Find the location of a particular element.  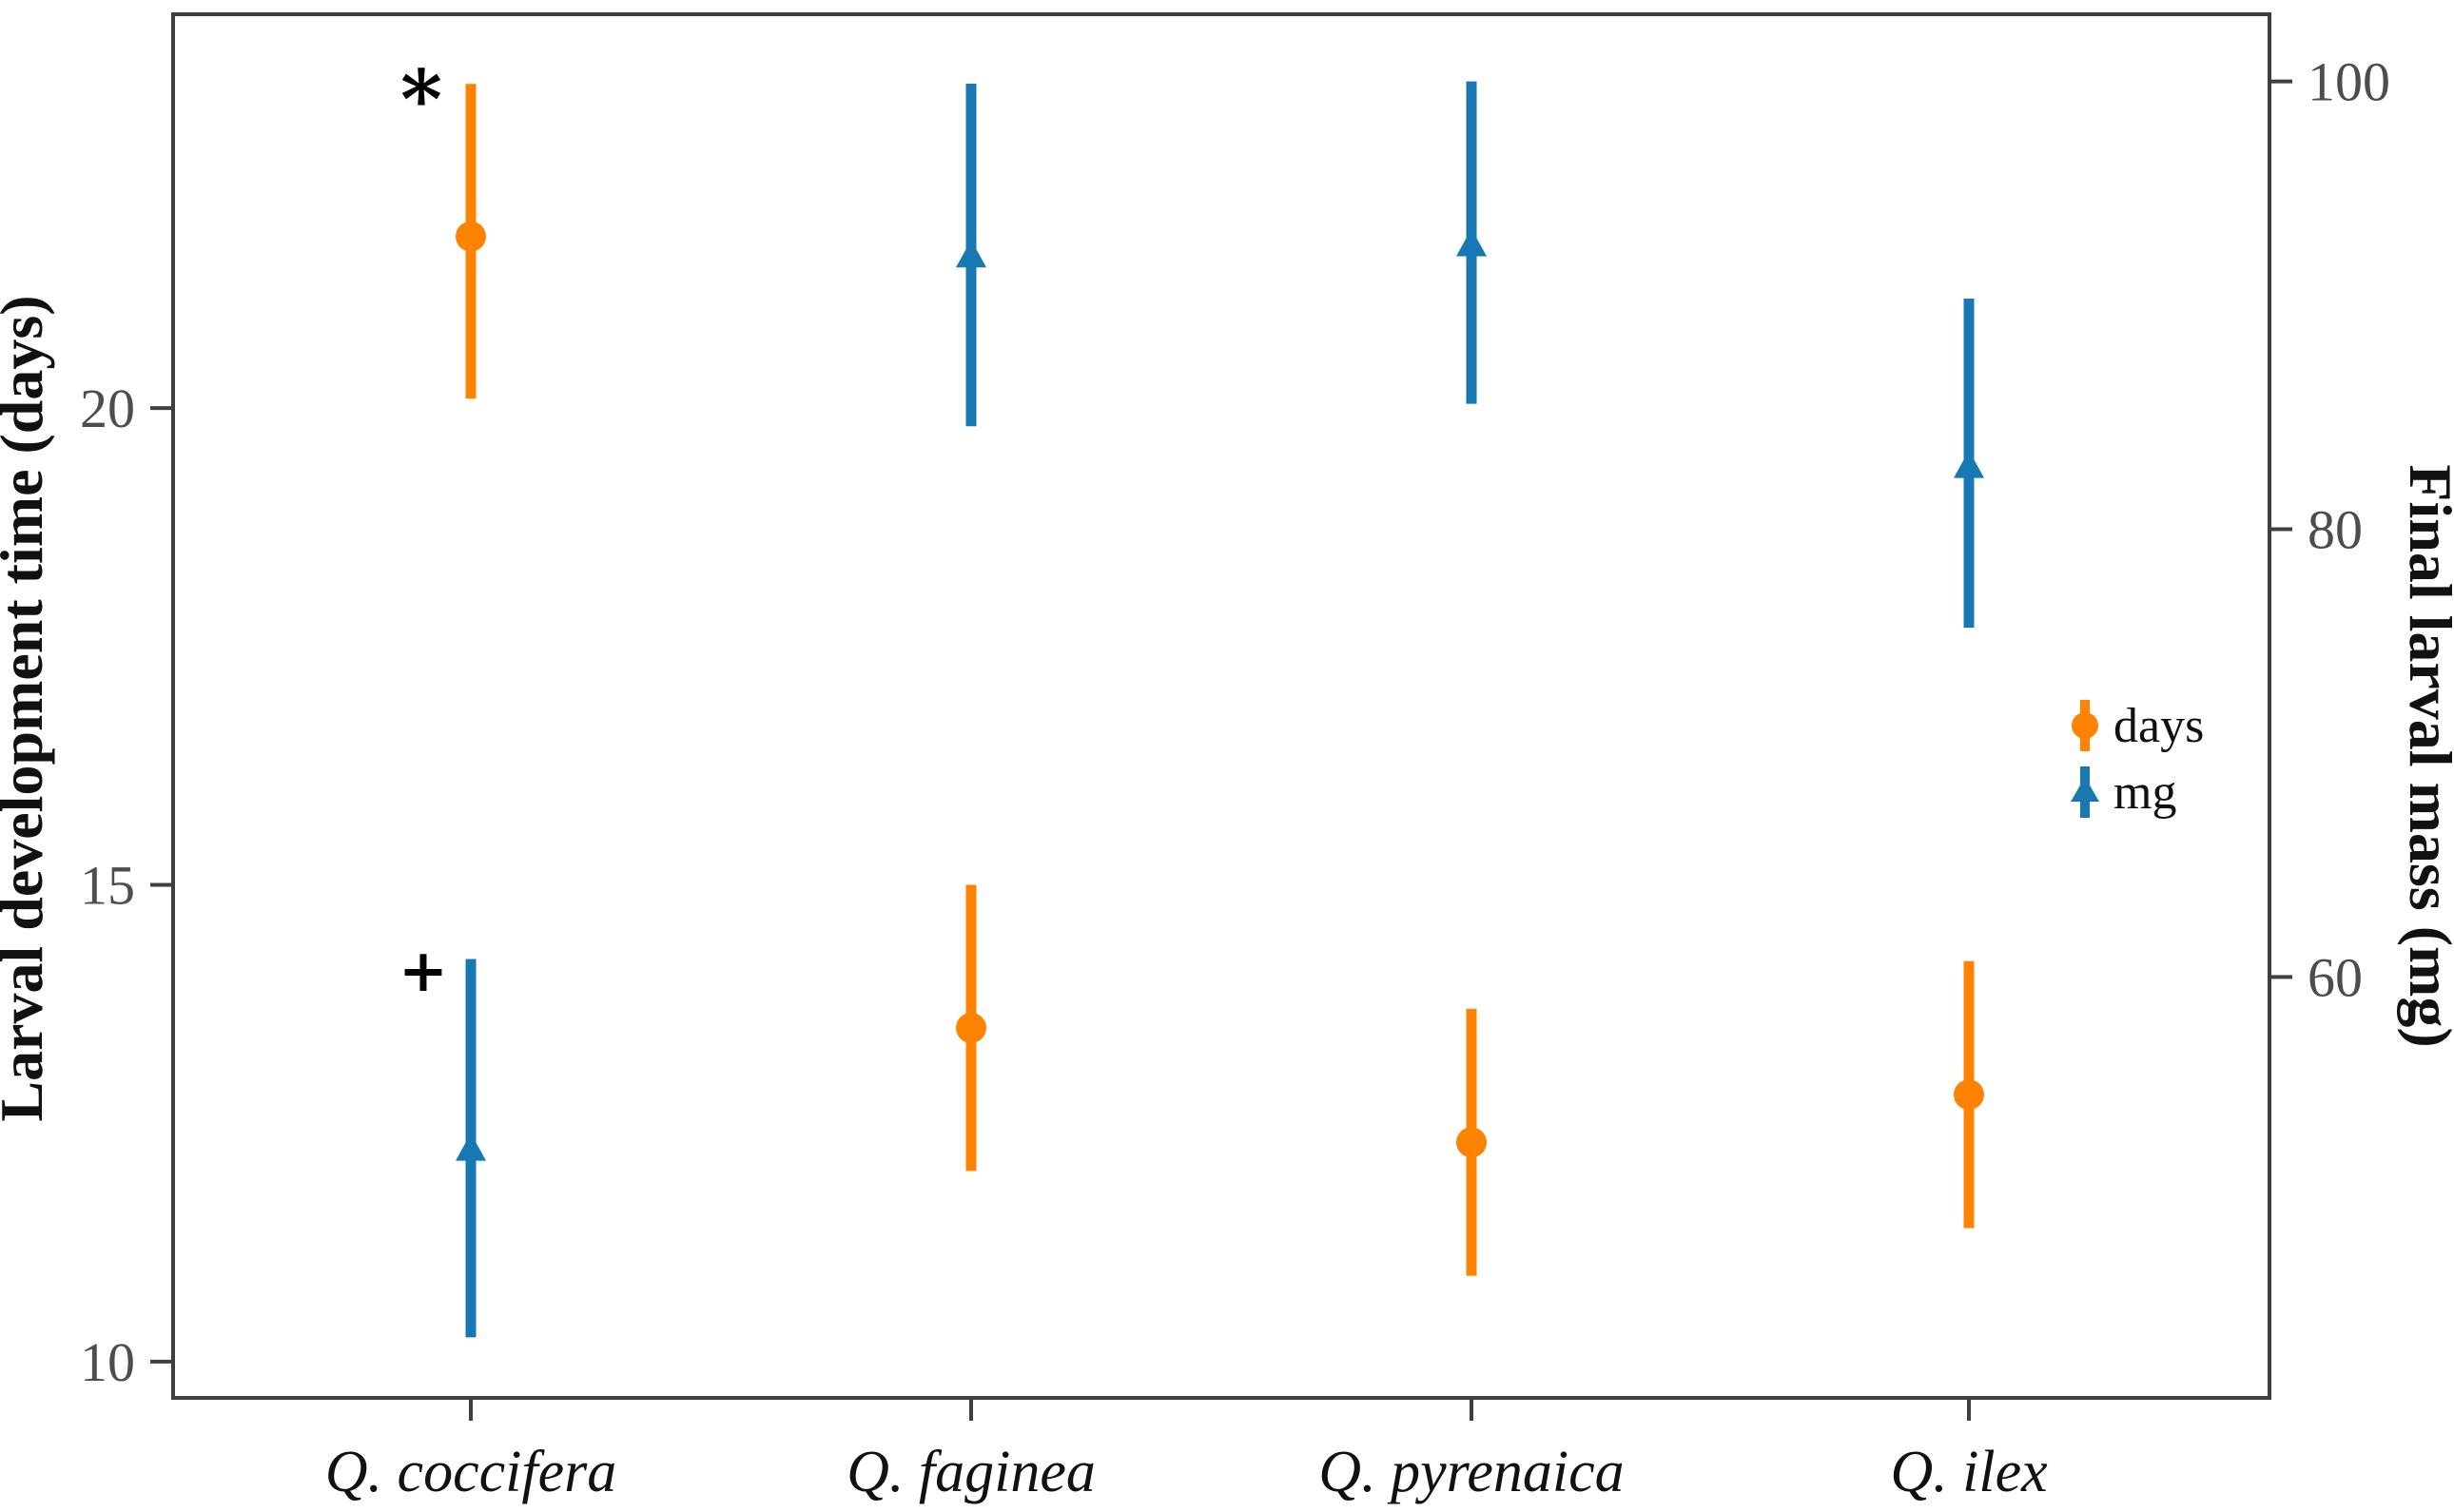

y-axis-left-tick-label: 10 is located at coordinates (107, 1362).